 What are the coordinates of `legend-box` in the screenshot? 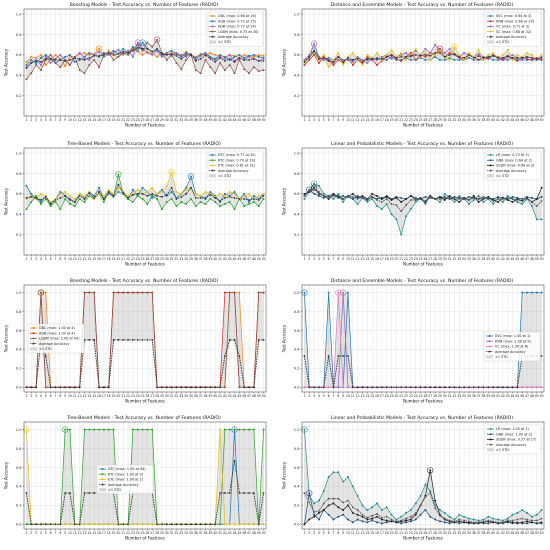 It's located at (235, 29).